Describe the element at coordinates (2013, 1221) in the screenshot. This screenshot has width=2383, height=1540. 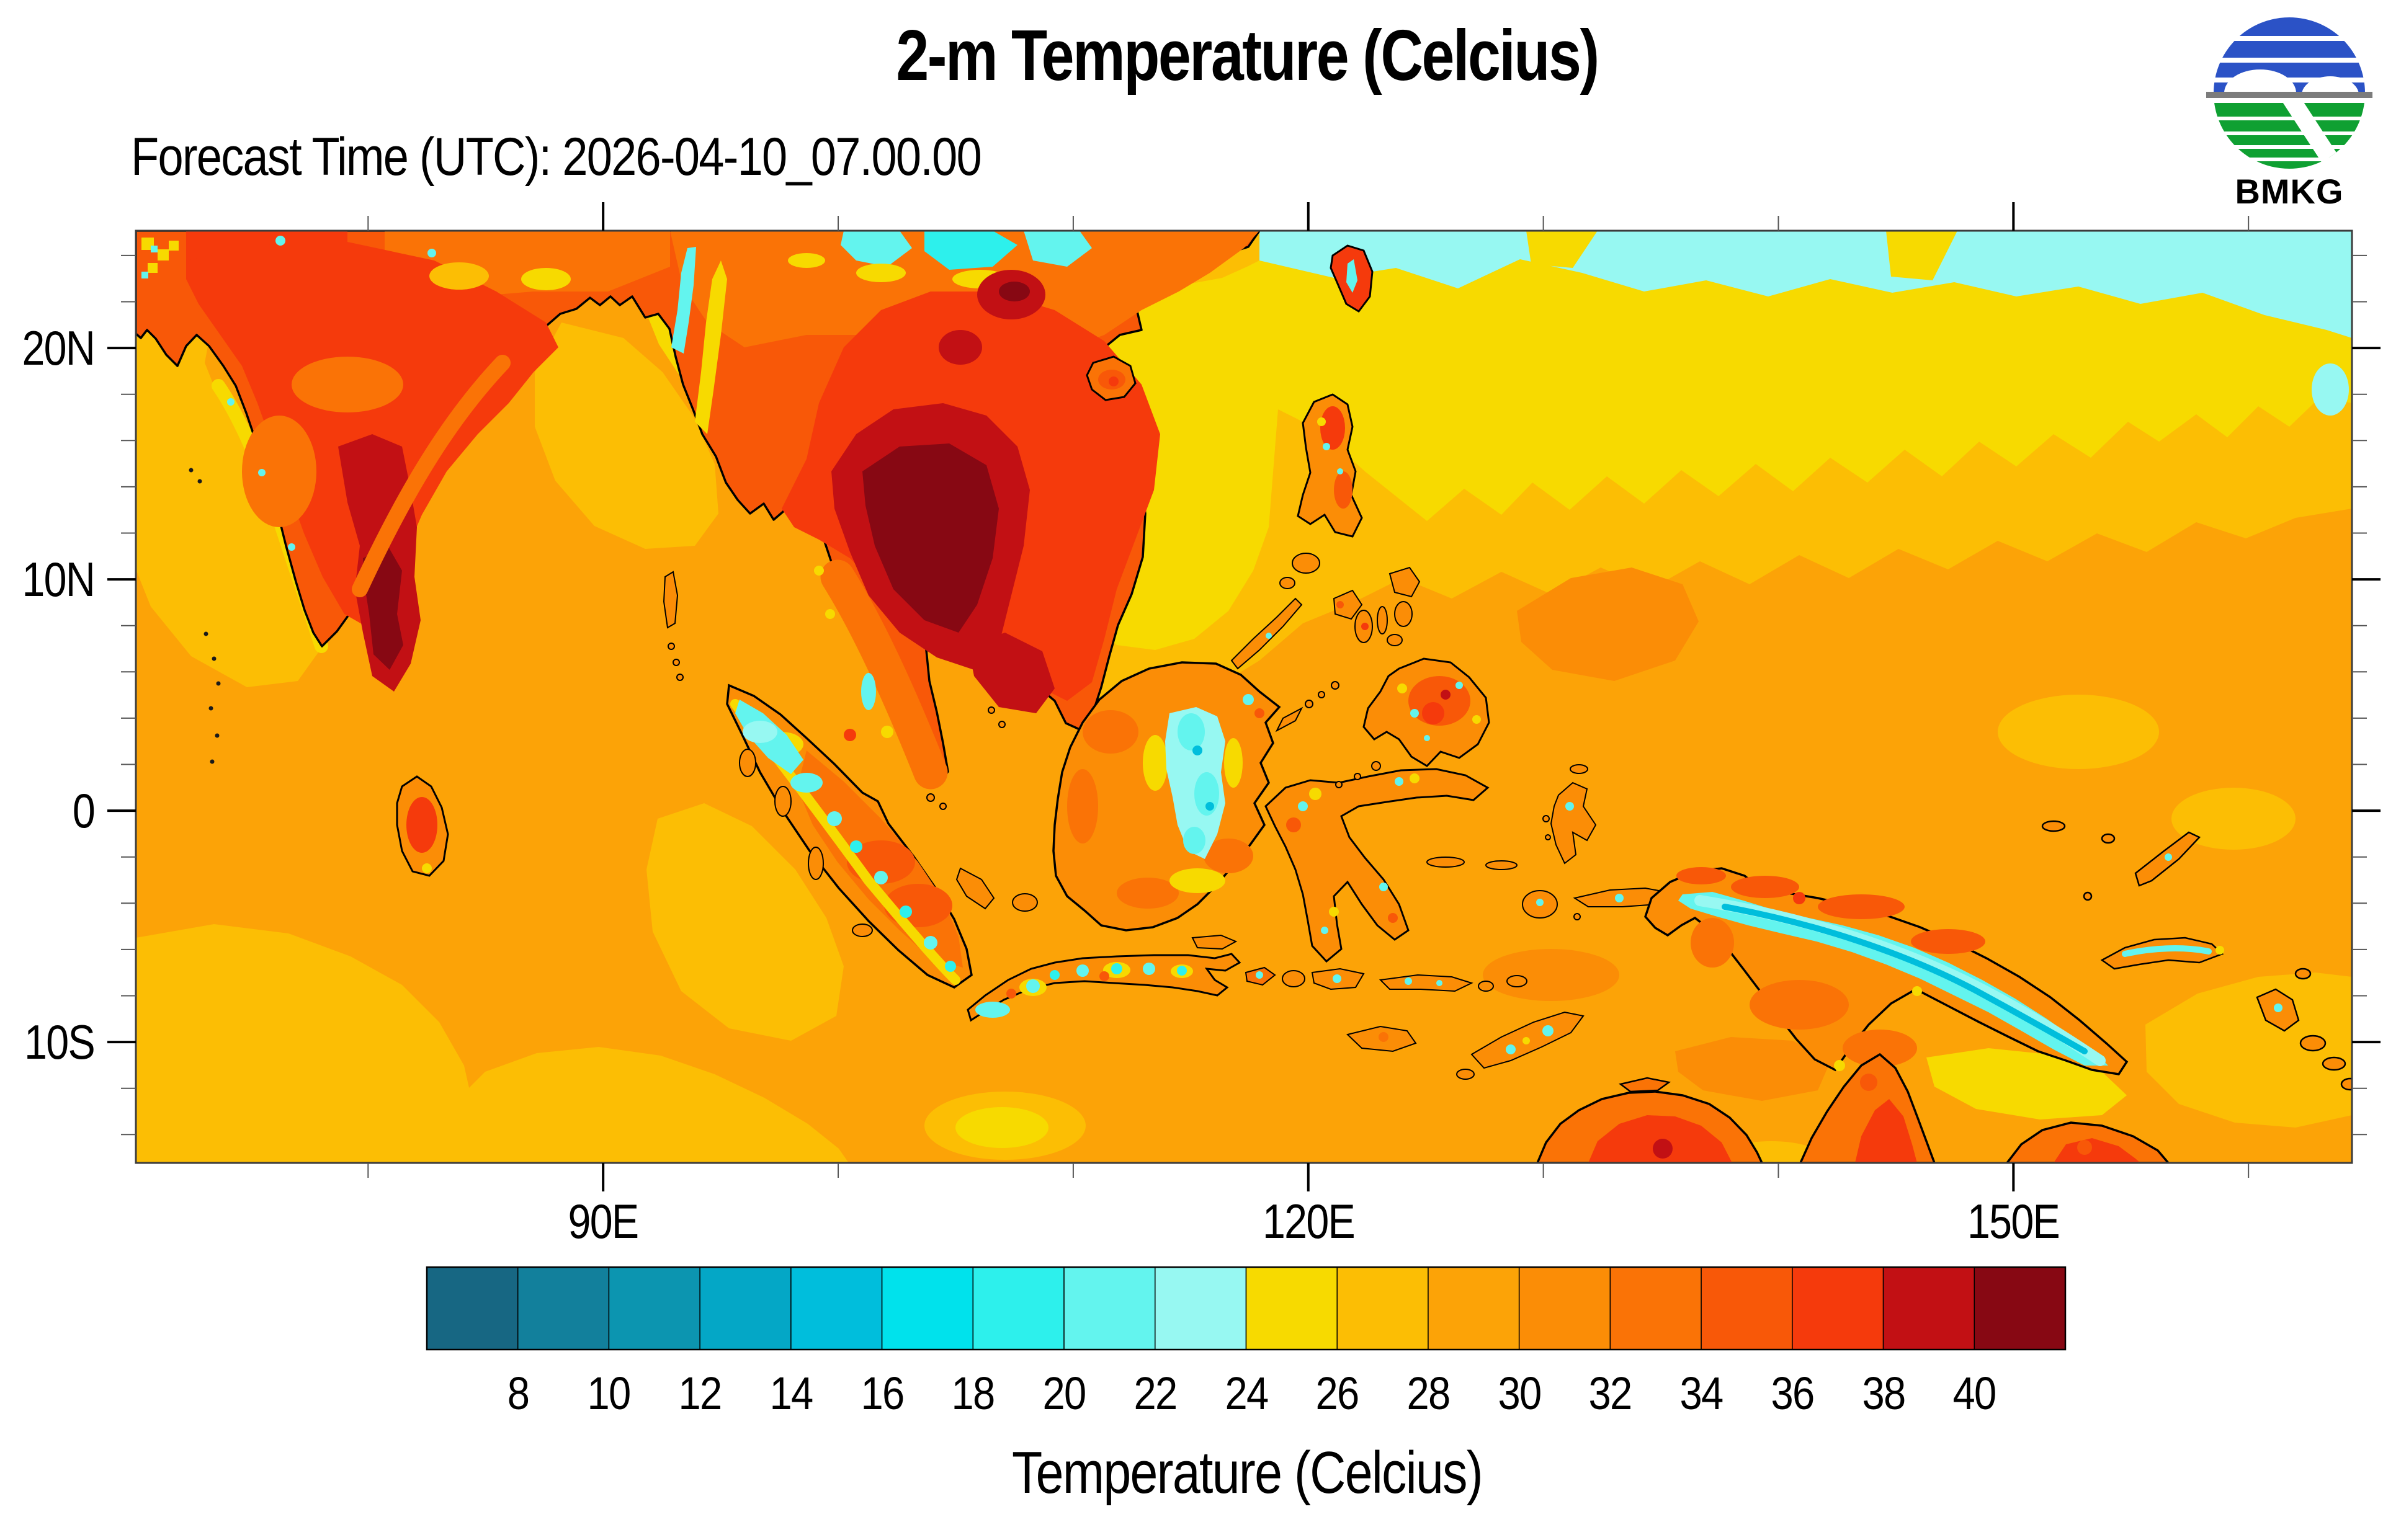
I see `x-axis-label-150E: 150E` at that location.